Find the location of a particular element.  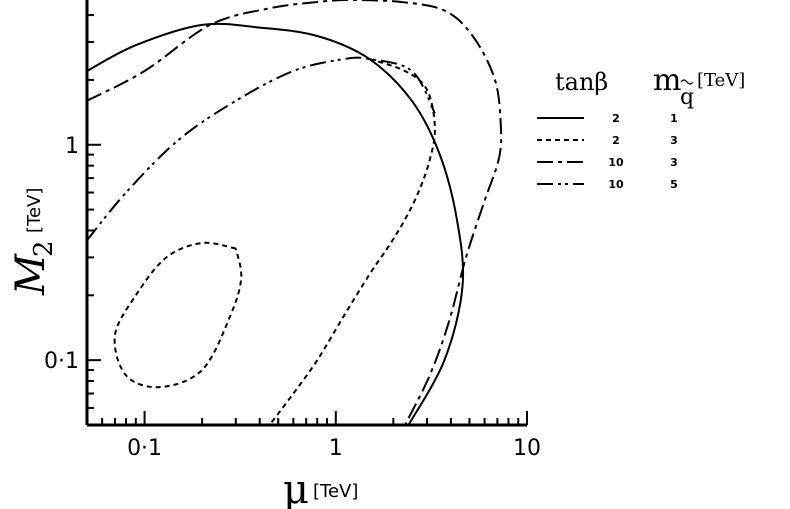

legend-mq-2: 3 is located at coordinates (674, 162).